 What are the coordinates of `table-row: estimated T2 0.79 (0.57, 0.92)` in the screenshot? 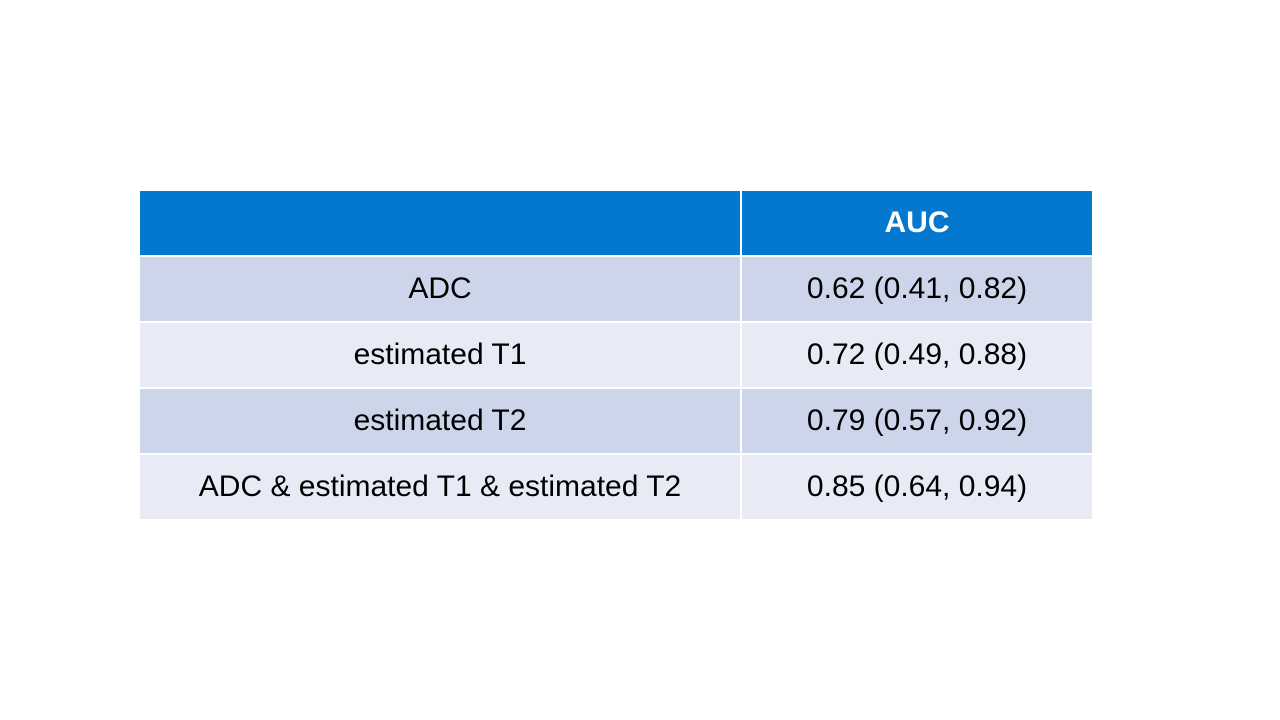 It's located at (616, 421).